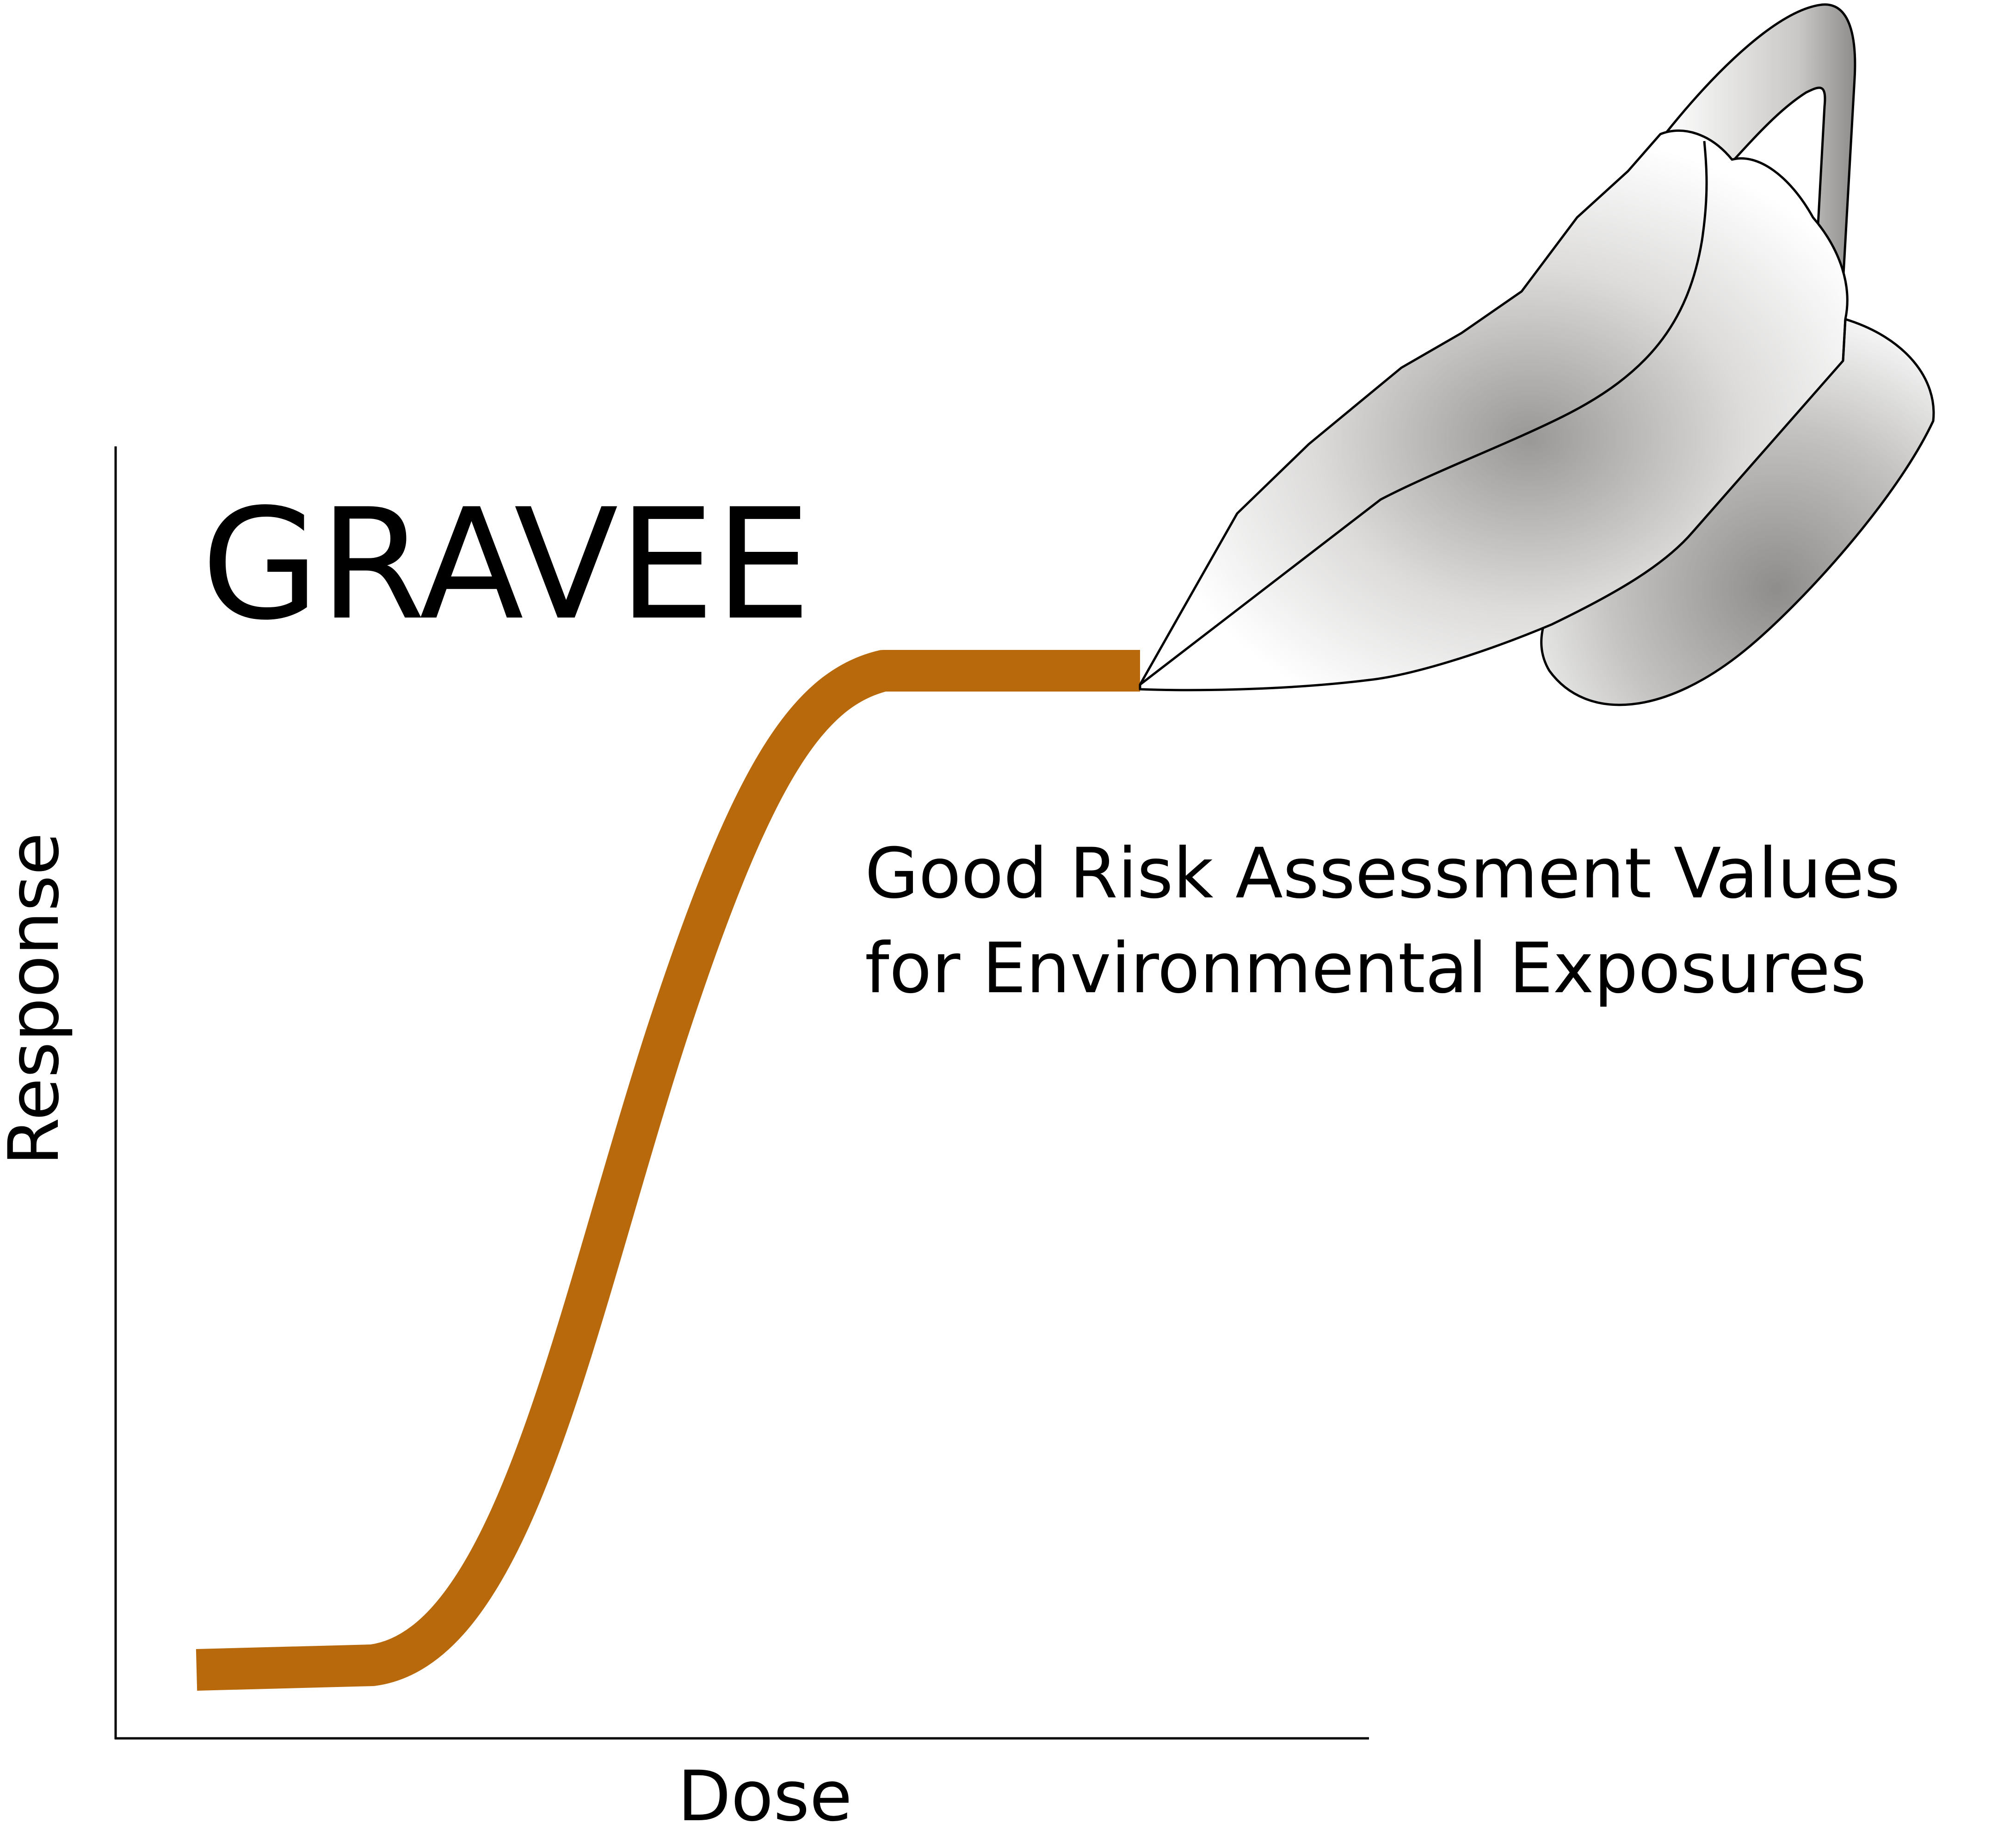  I want to click on pitcher-bowl, so click(1494, 411).